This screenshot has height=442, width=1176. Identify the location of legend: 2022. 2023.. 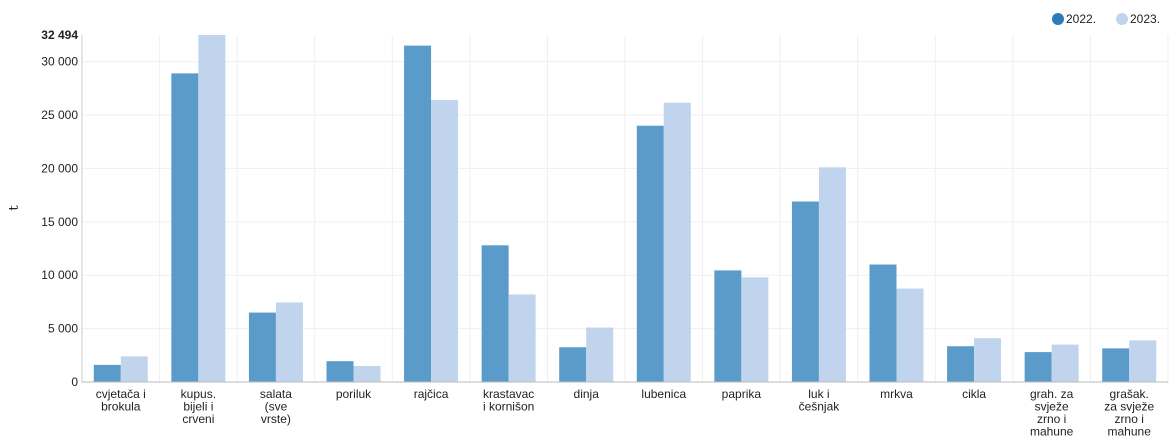
(1106, 19).